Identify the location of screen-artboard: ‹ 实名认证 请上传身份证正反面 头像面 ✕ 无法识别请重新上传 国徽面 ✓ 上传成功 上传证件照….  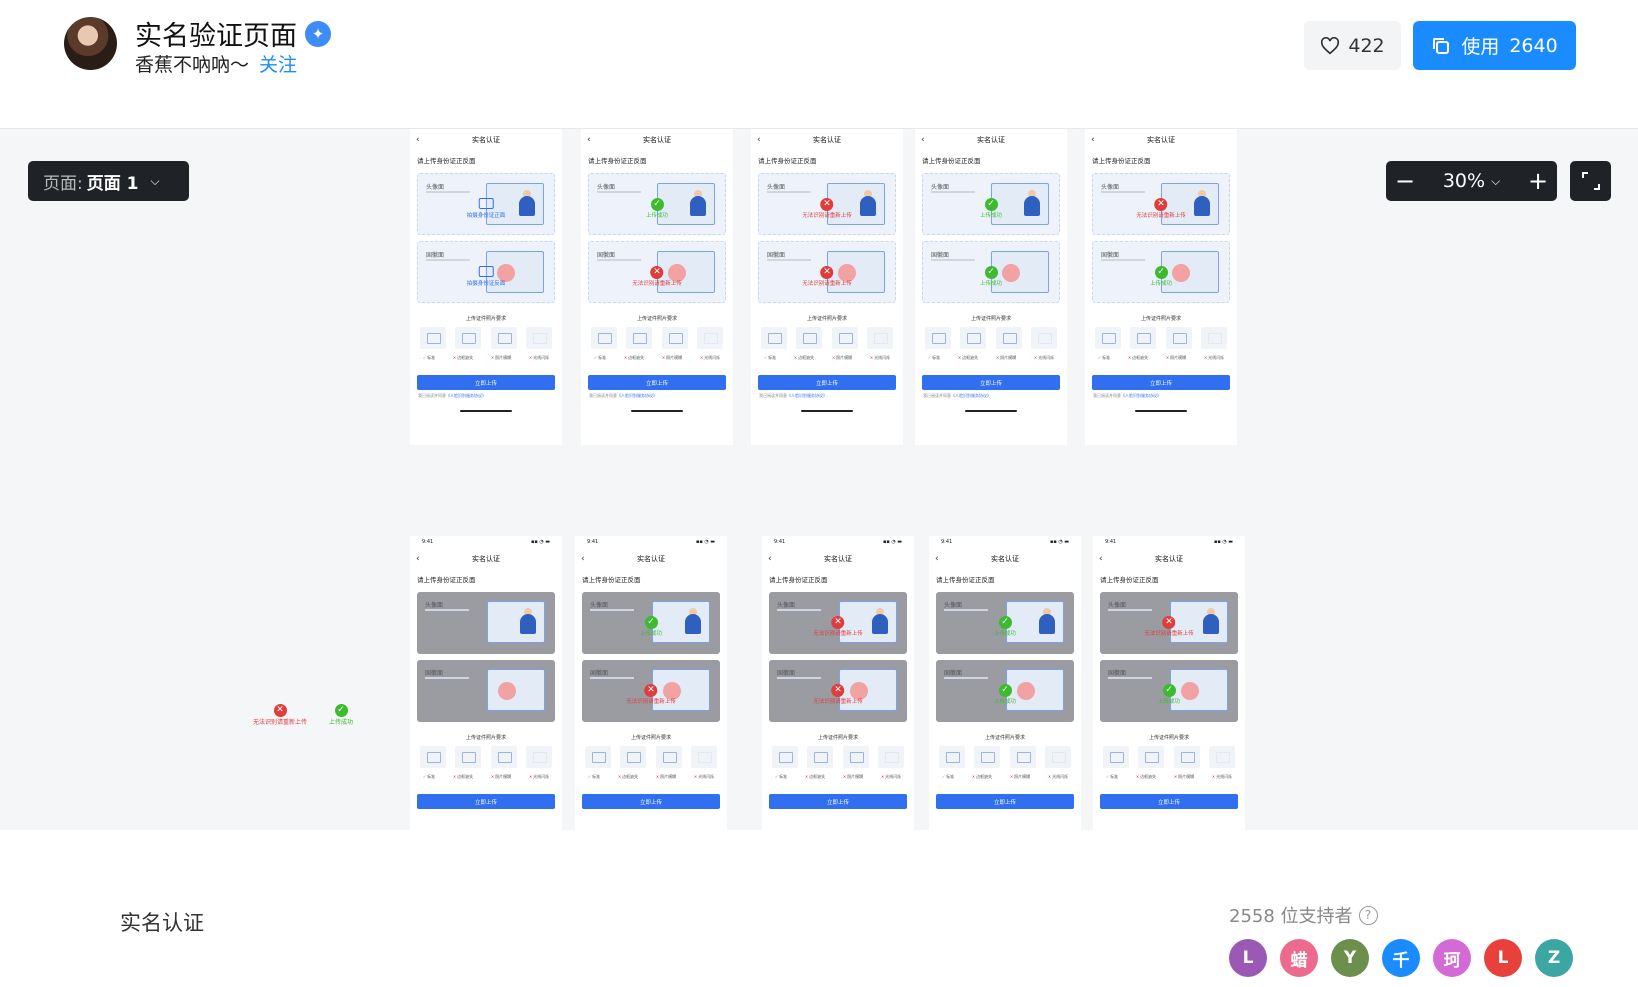
(1161, 287).